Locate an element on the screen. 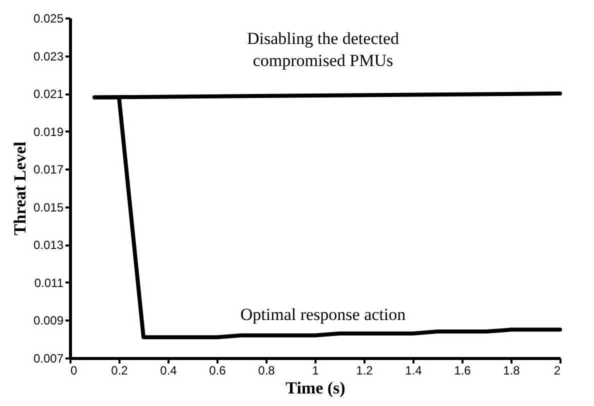  x-tick-label: 0 is located at coordinates (74, 371).